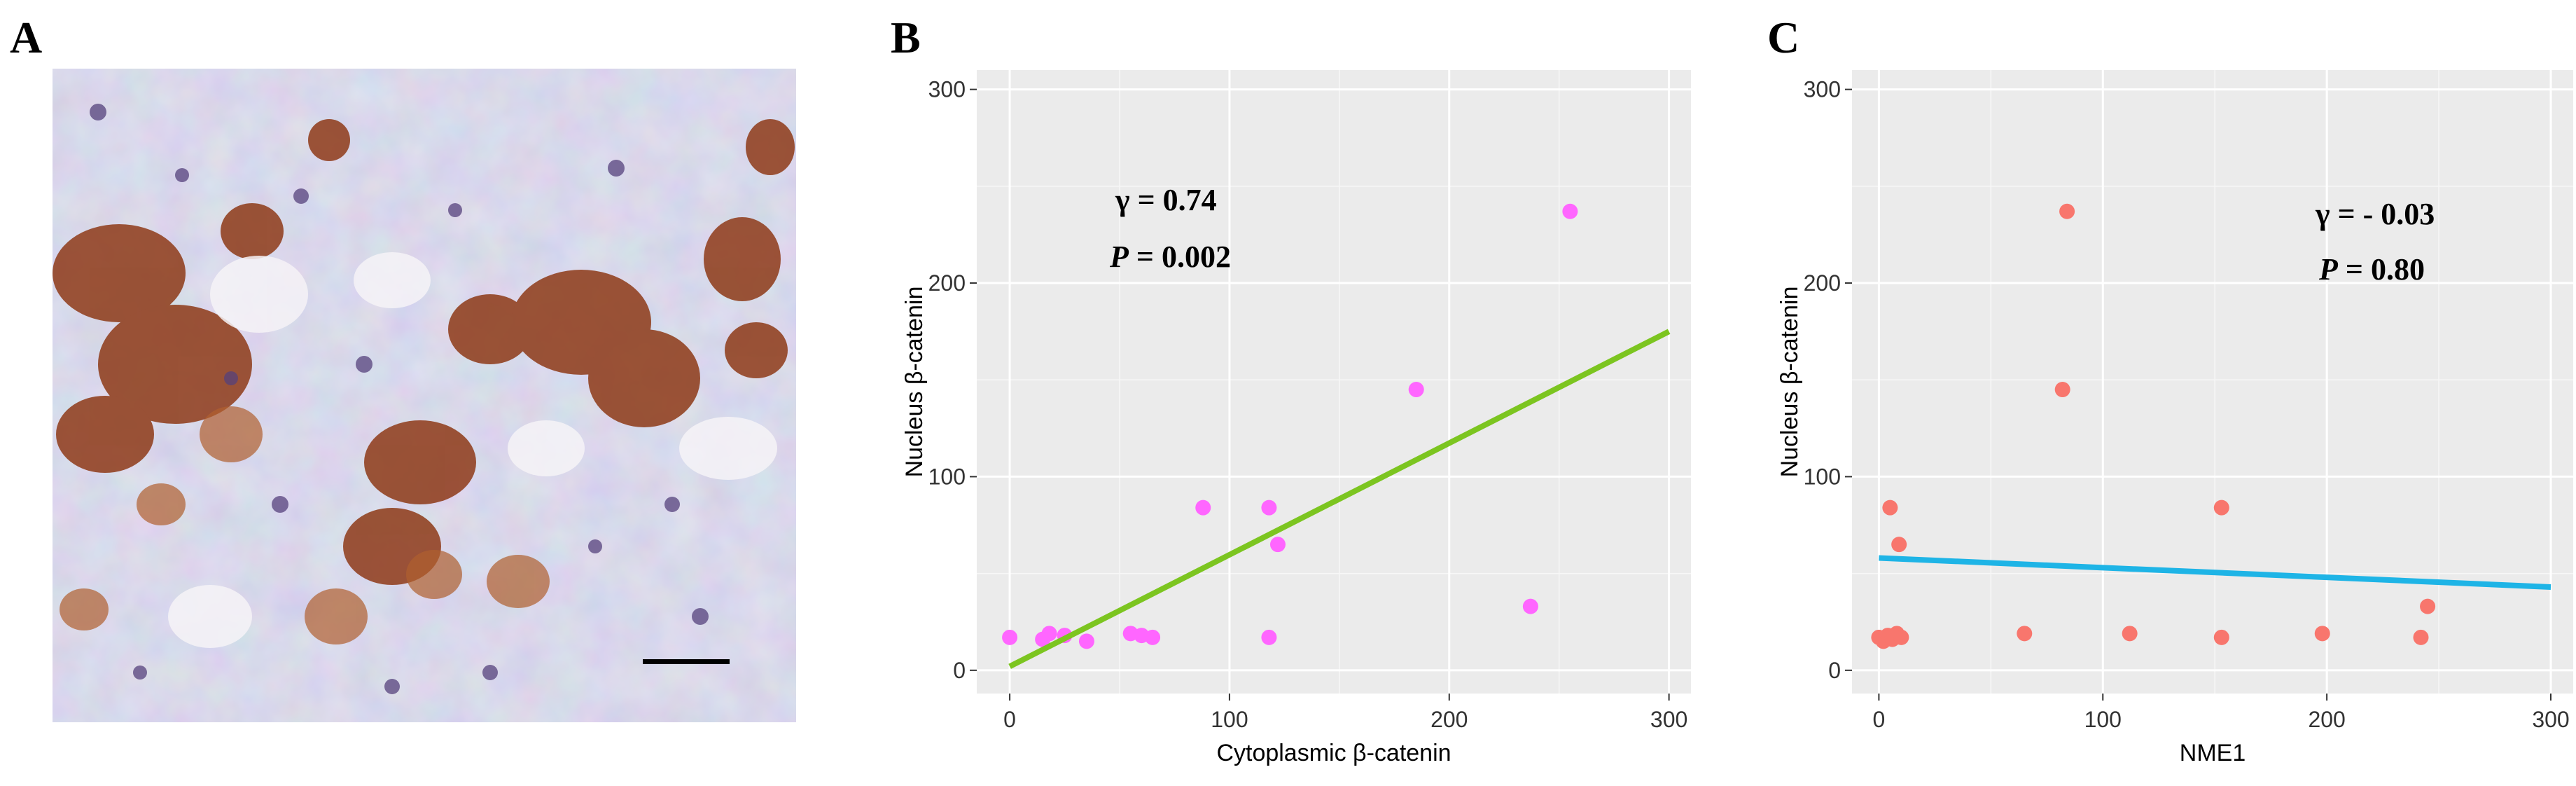  What do you see at coordinates (1822, 477) in the screenshot?
I see `plot-c-y-tick-label: 100` at bounding box center [1822, 477].